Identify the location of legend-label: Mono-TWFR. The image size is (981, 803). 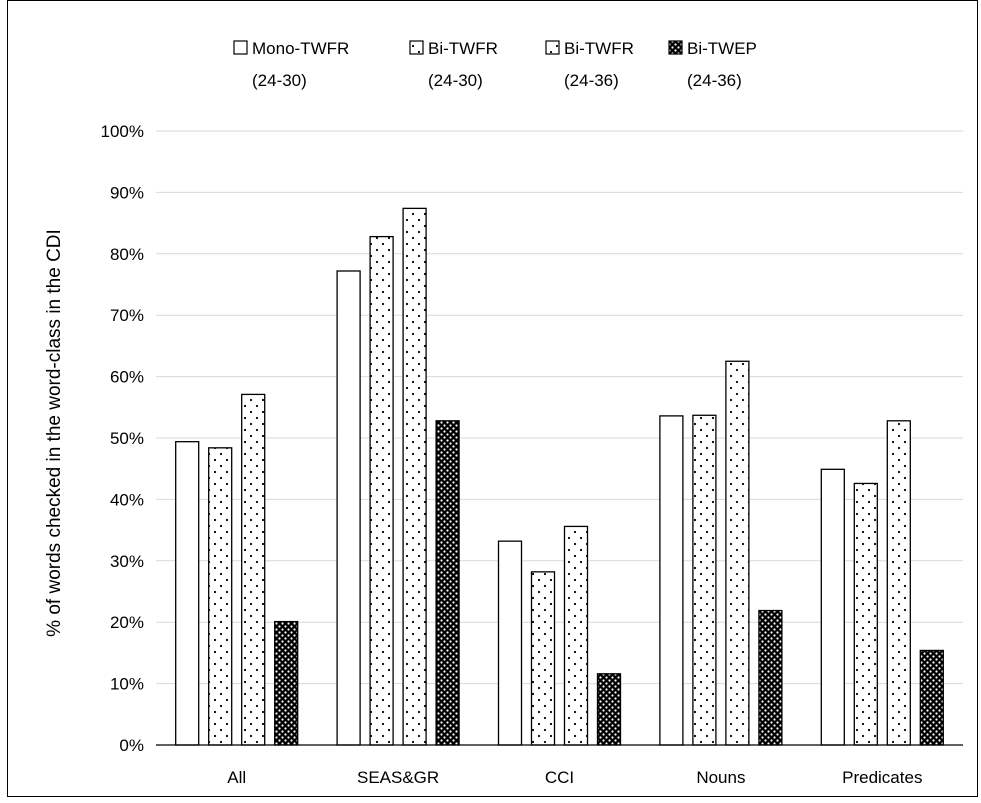
(300, 48).